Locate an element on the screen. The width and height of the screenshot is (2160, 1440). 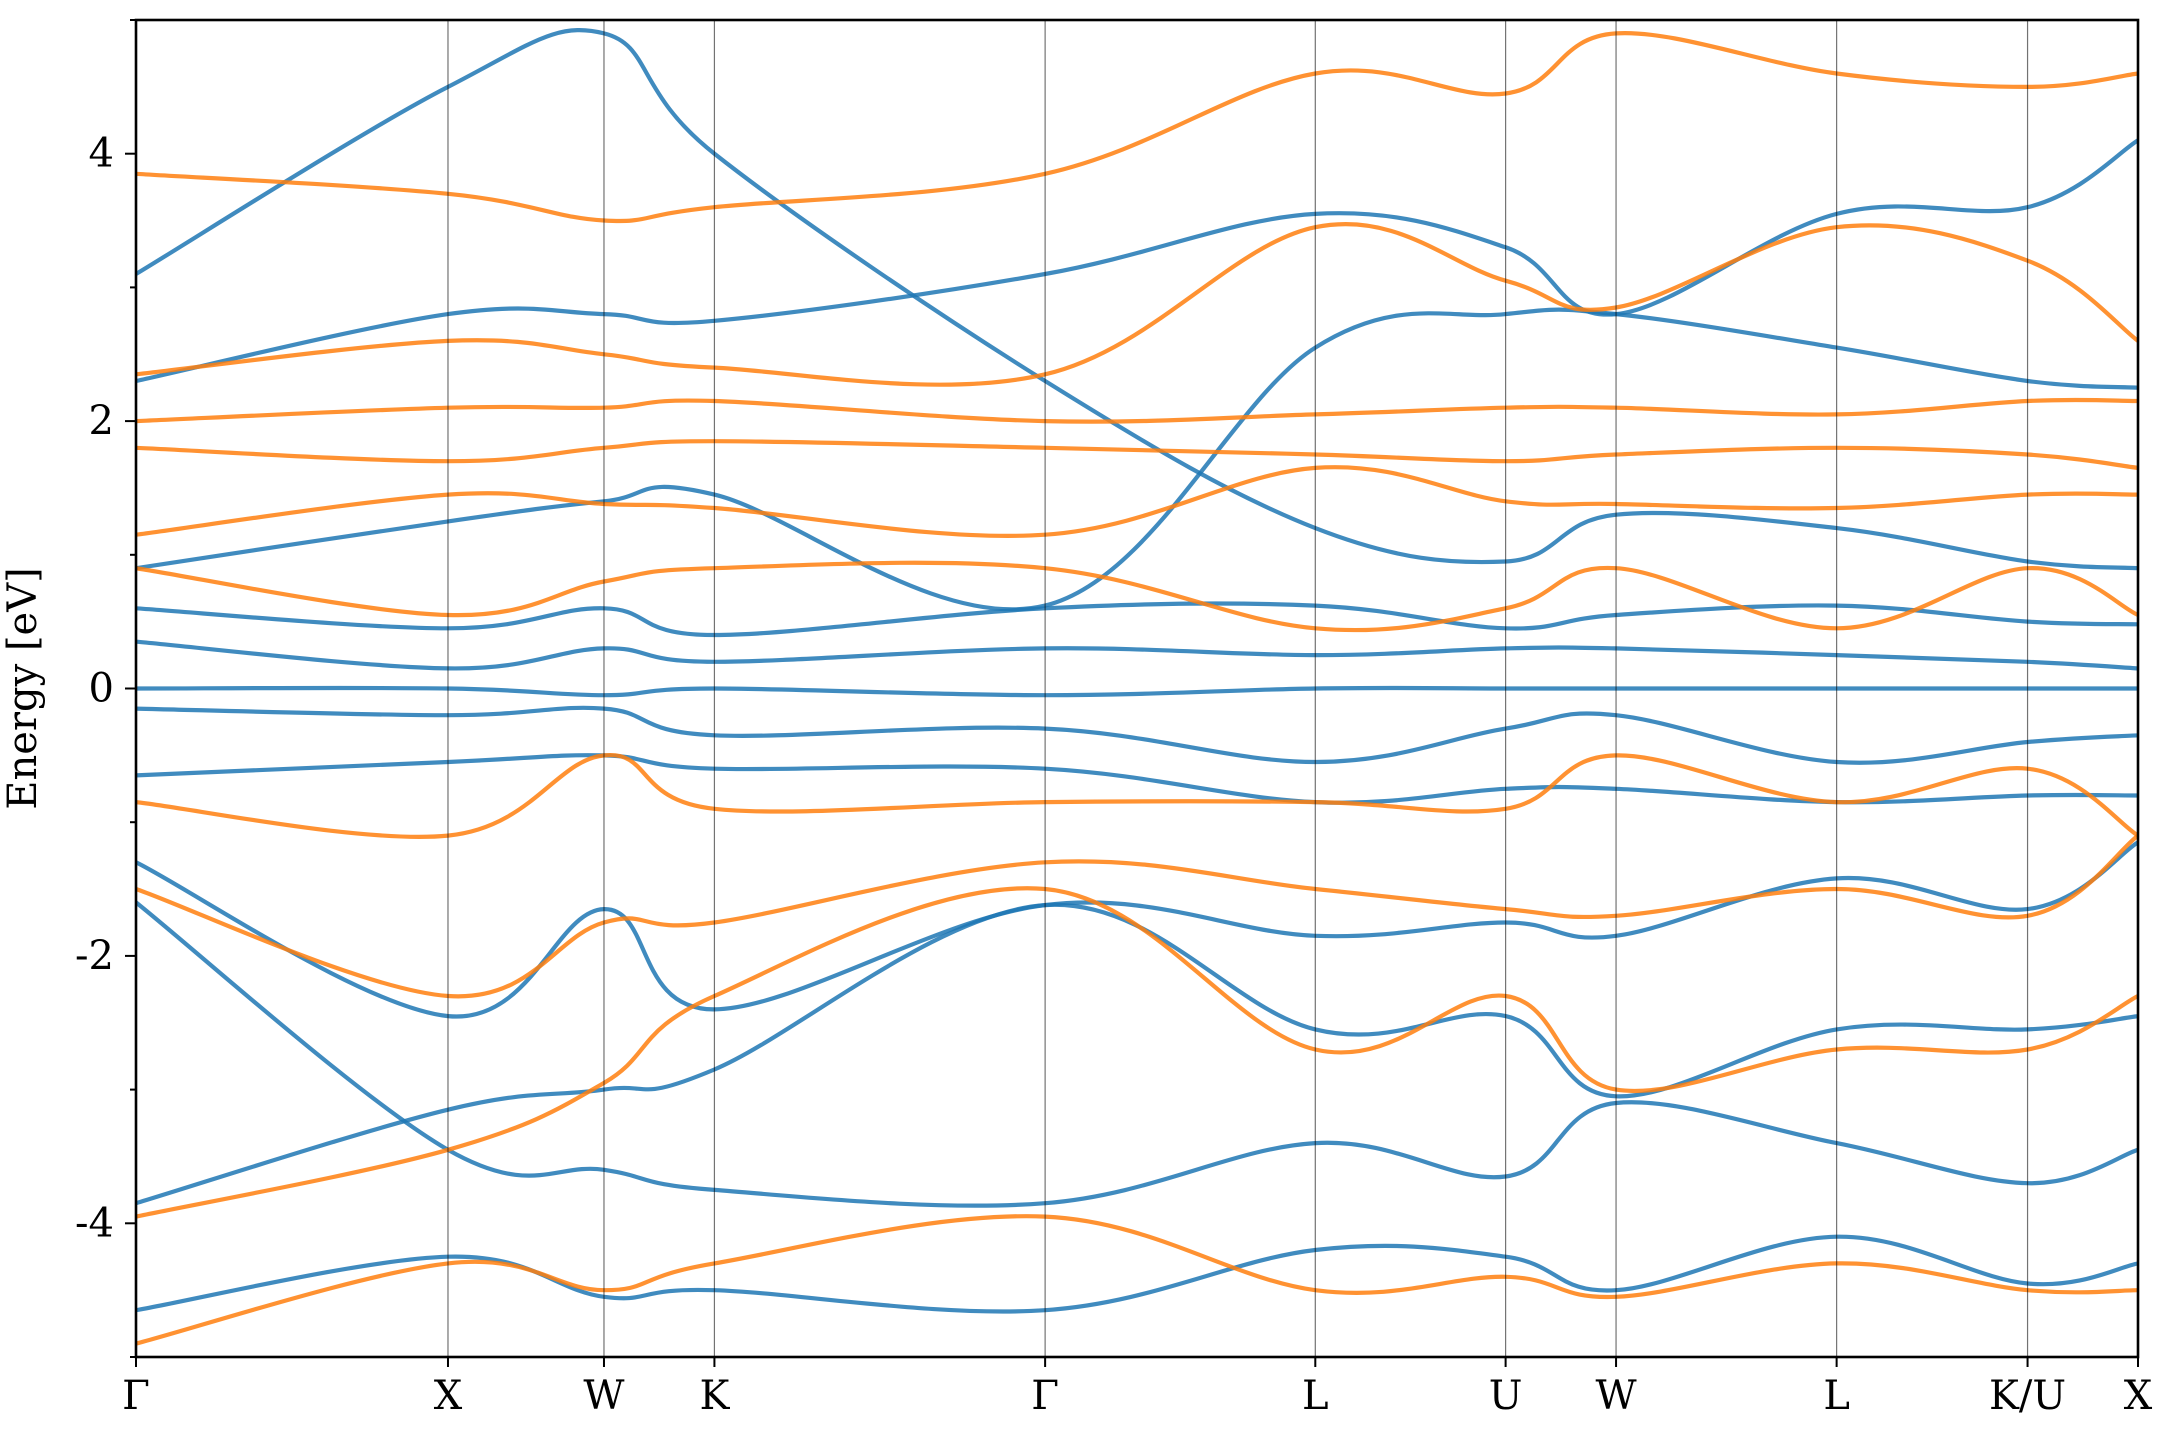
y-tick-label: -2 is located at coordinates (94, 956).